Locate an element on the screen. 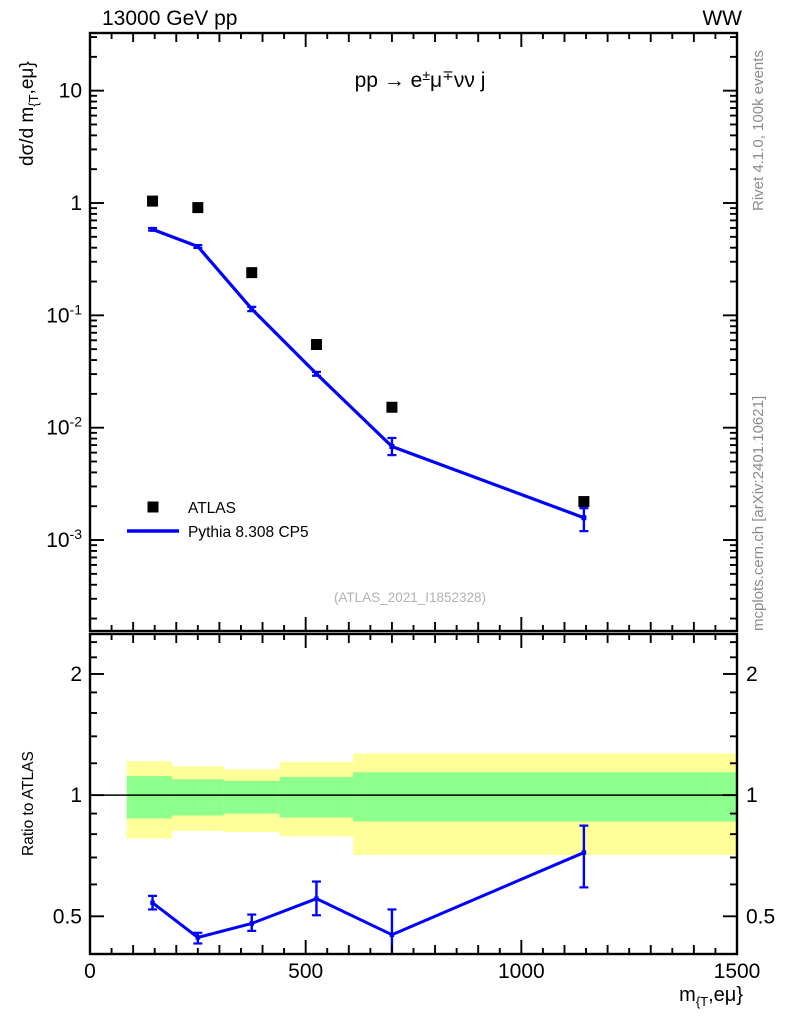  ratio-ytick-label-left: 1 is located at coordinates (76, 795).